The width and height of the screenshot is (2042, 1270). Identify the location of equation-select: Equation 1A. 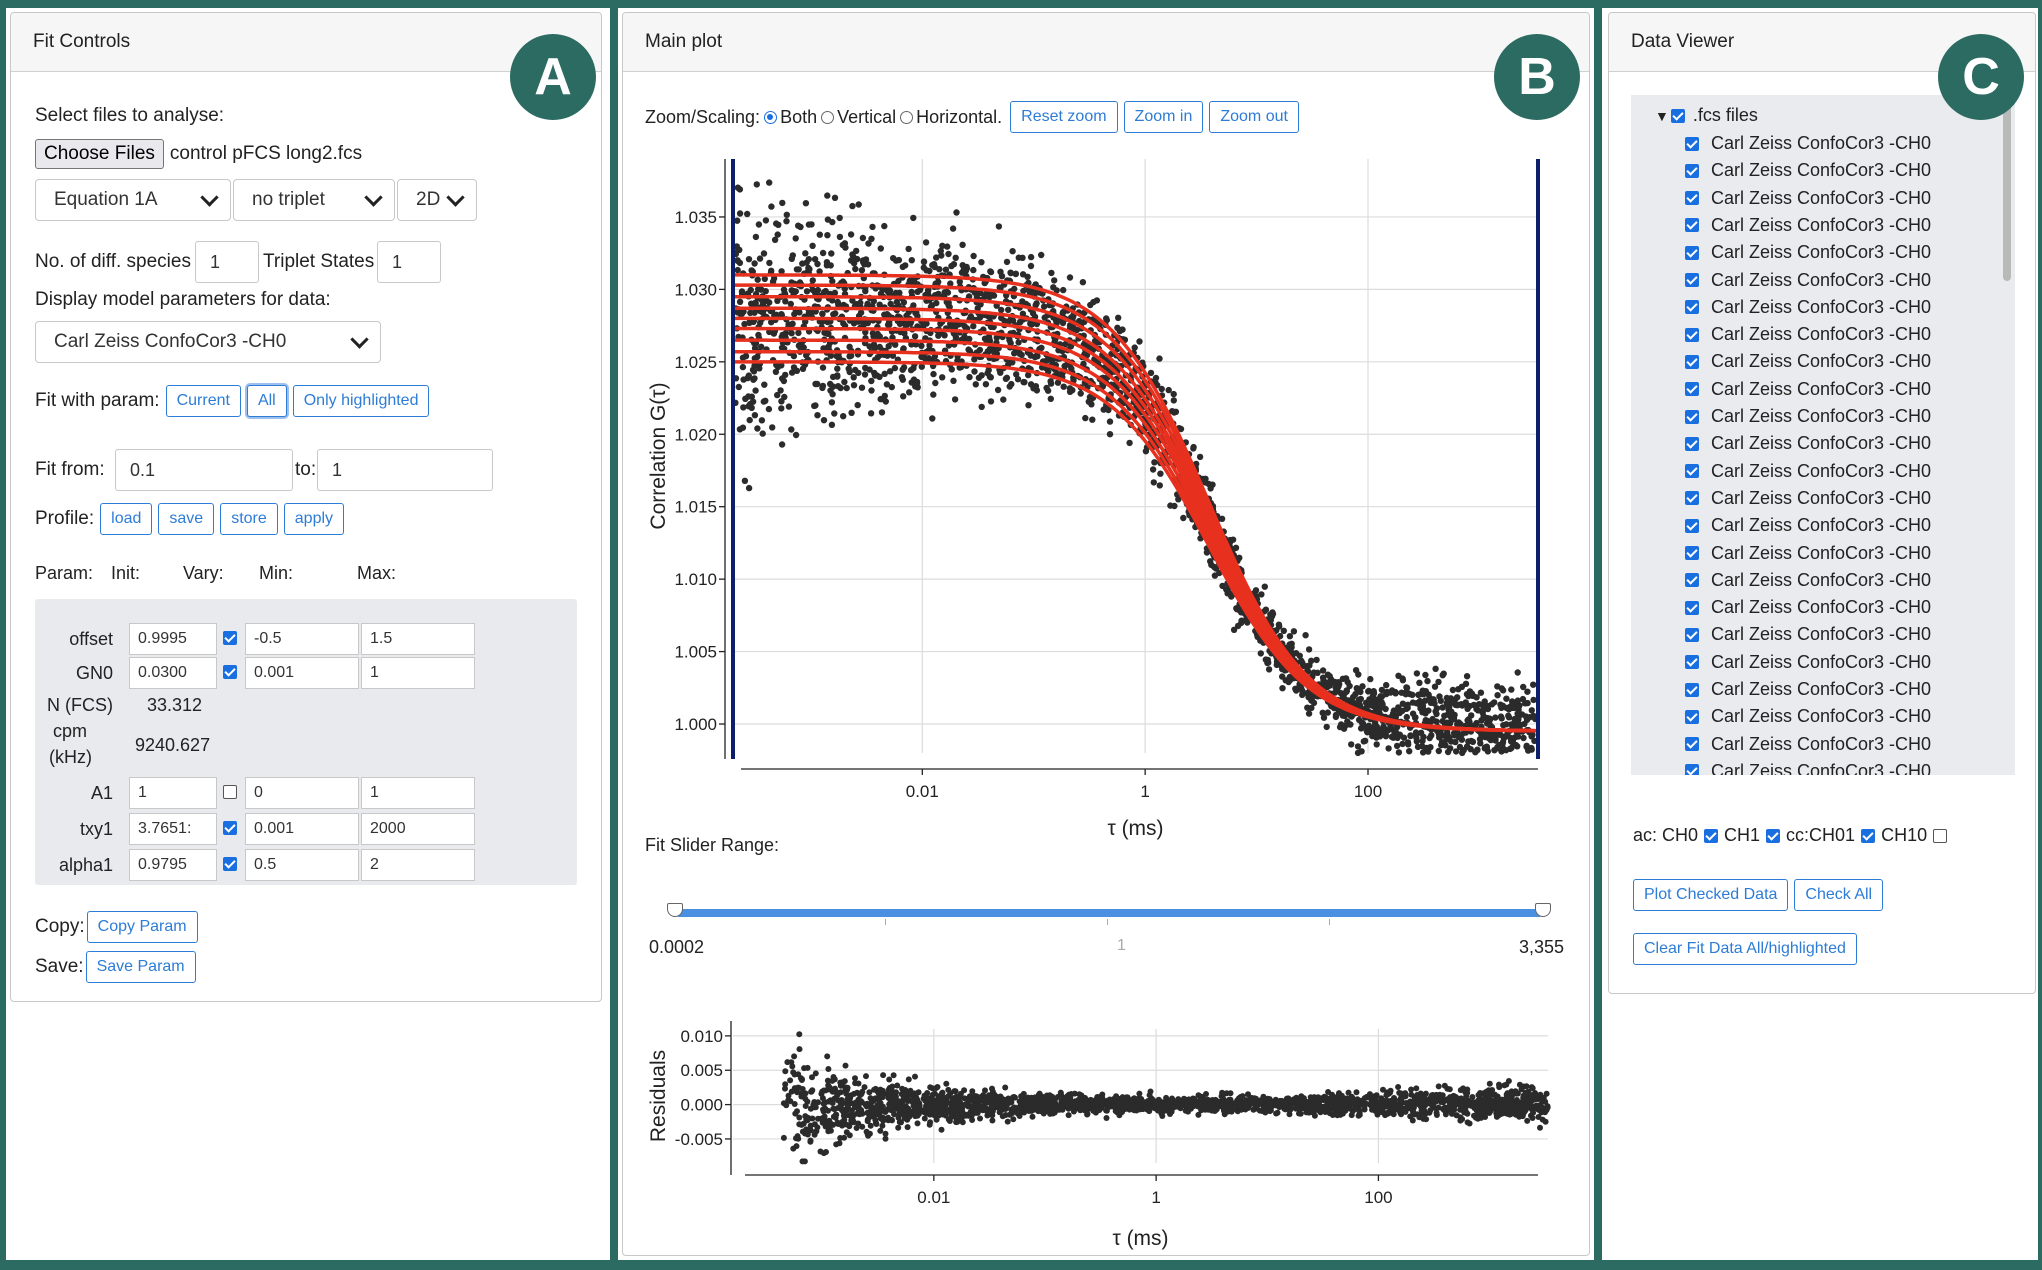
(133, 200).